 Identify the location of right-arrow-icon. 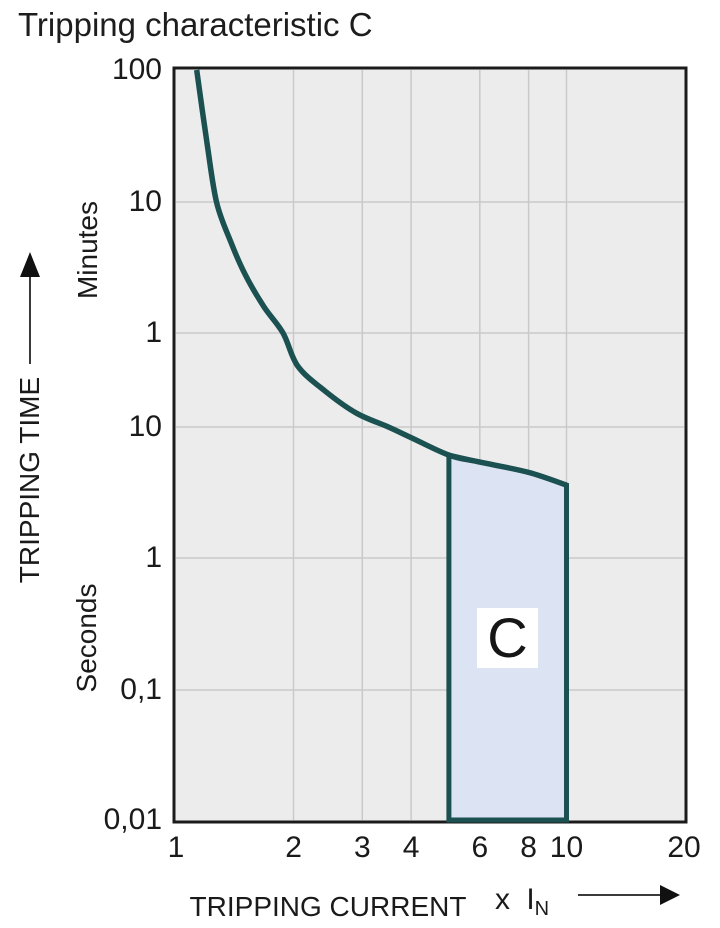
(670, 895).